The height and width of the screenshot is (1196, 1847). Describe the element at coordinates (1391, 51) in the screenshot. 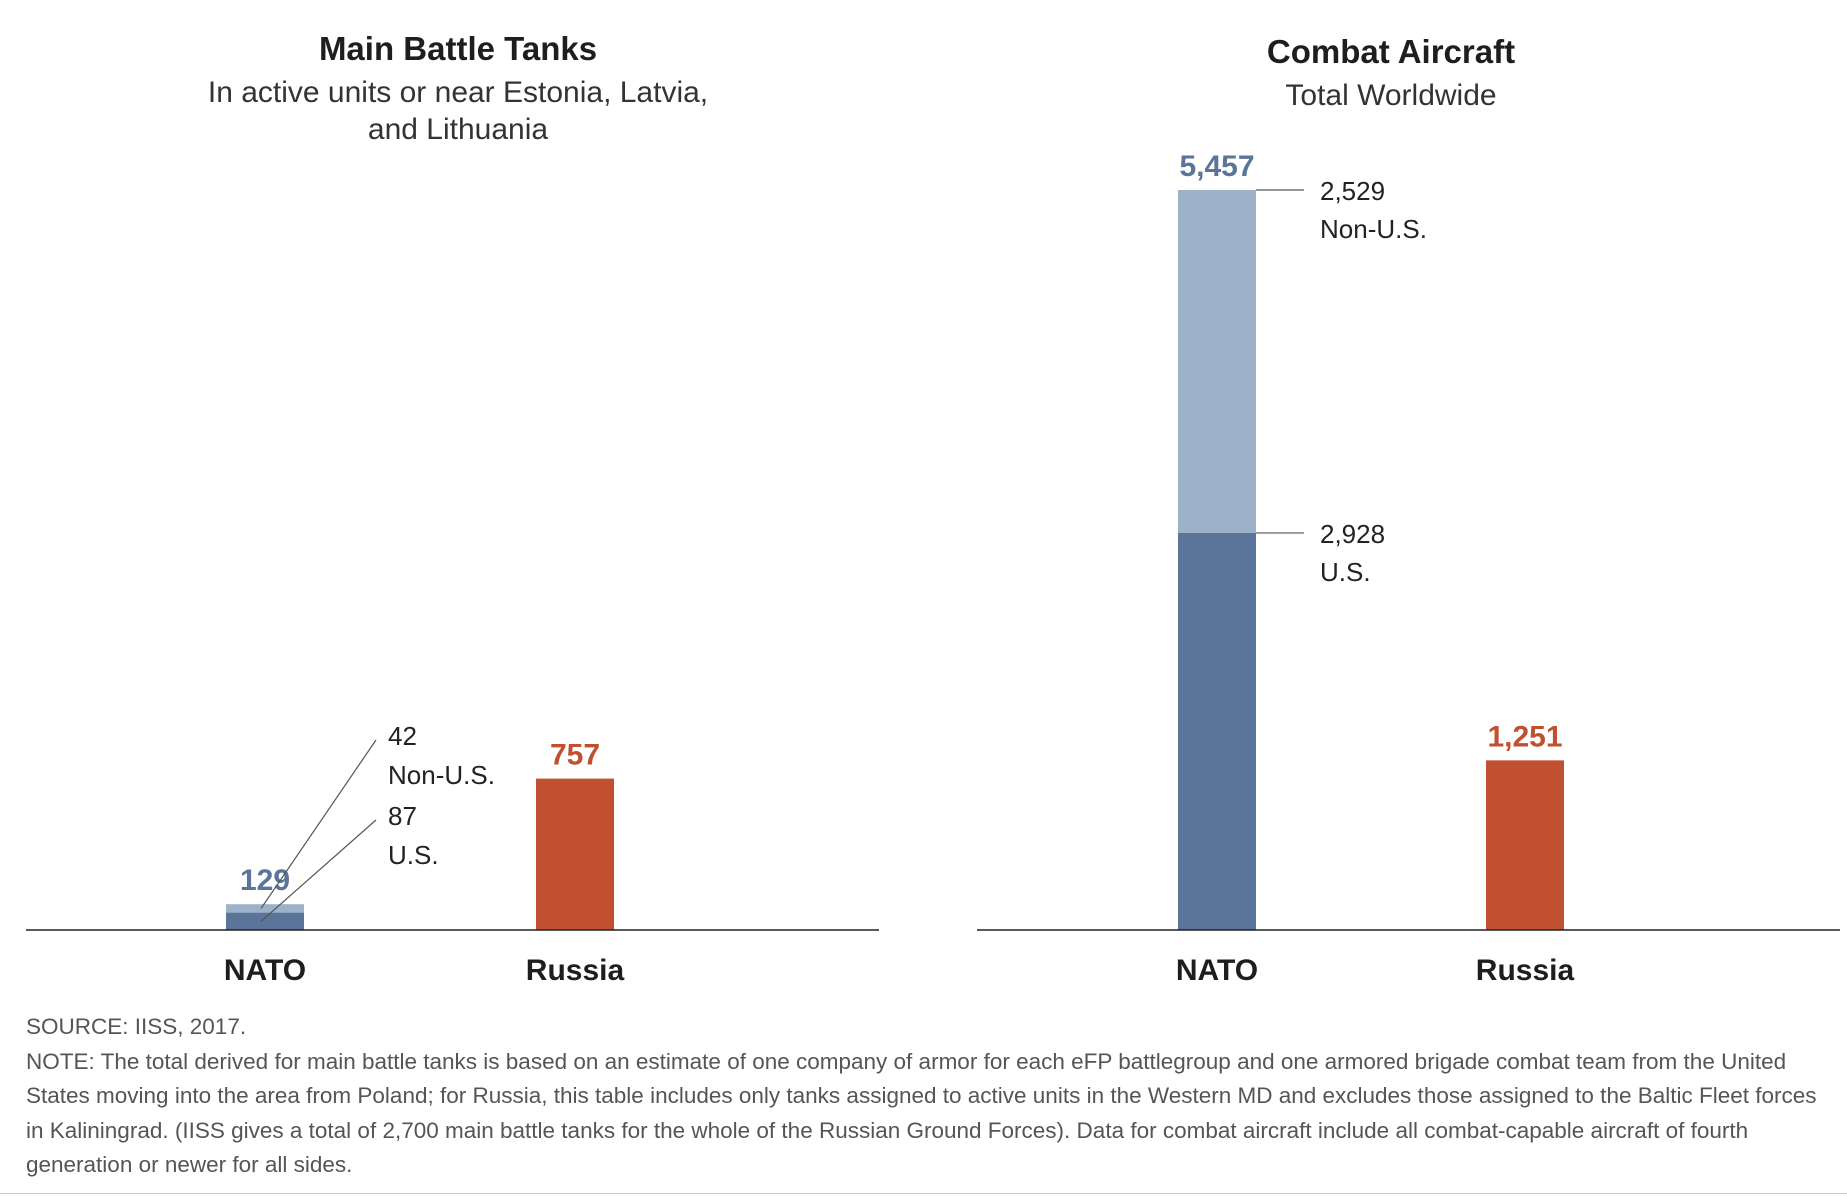

I see `chart-title-aircraft: Combat Aircraft` at that location.